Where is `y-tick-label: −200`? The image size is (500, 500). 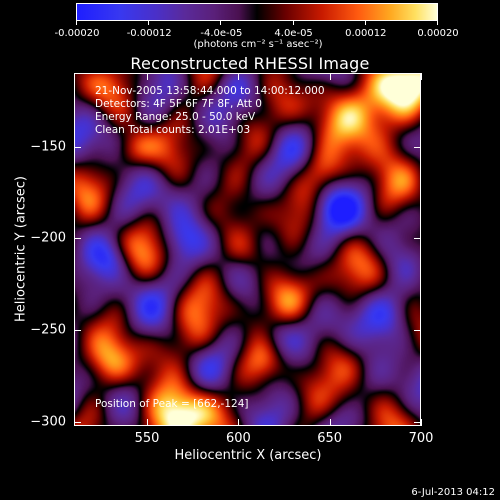
y-tick-label: −200 is located at coordinates (48, 238).